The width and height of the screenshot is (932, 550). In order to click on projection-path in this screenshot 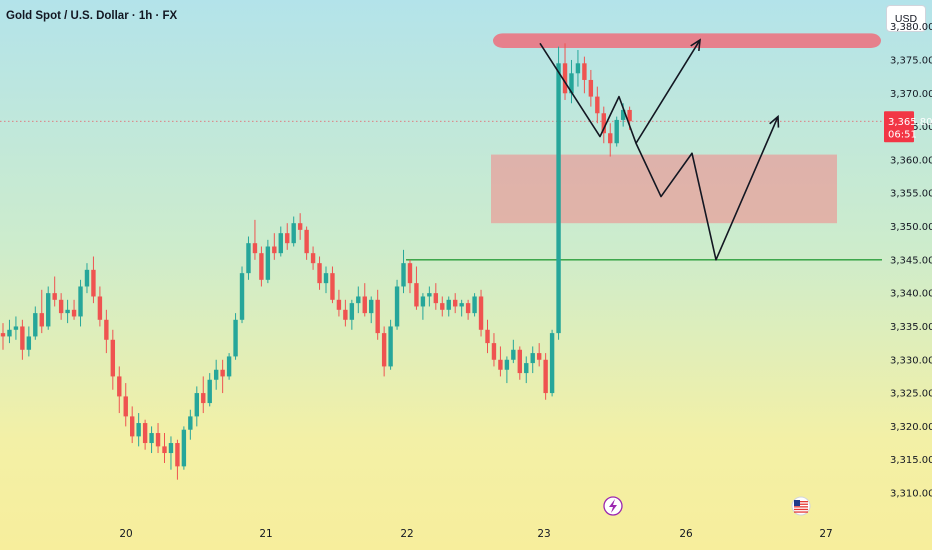, I will do `click(620, 92)`.